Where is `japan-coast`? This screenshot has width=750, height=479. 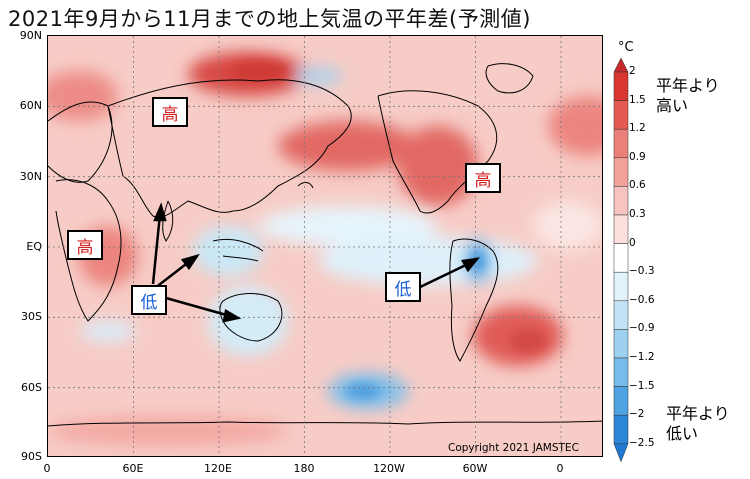 japan-coast is located at coordinates (305, 185).